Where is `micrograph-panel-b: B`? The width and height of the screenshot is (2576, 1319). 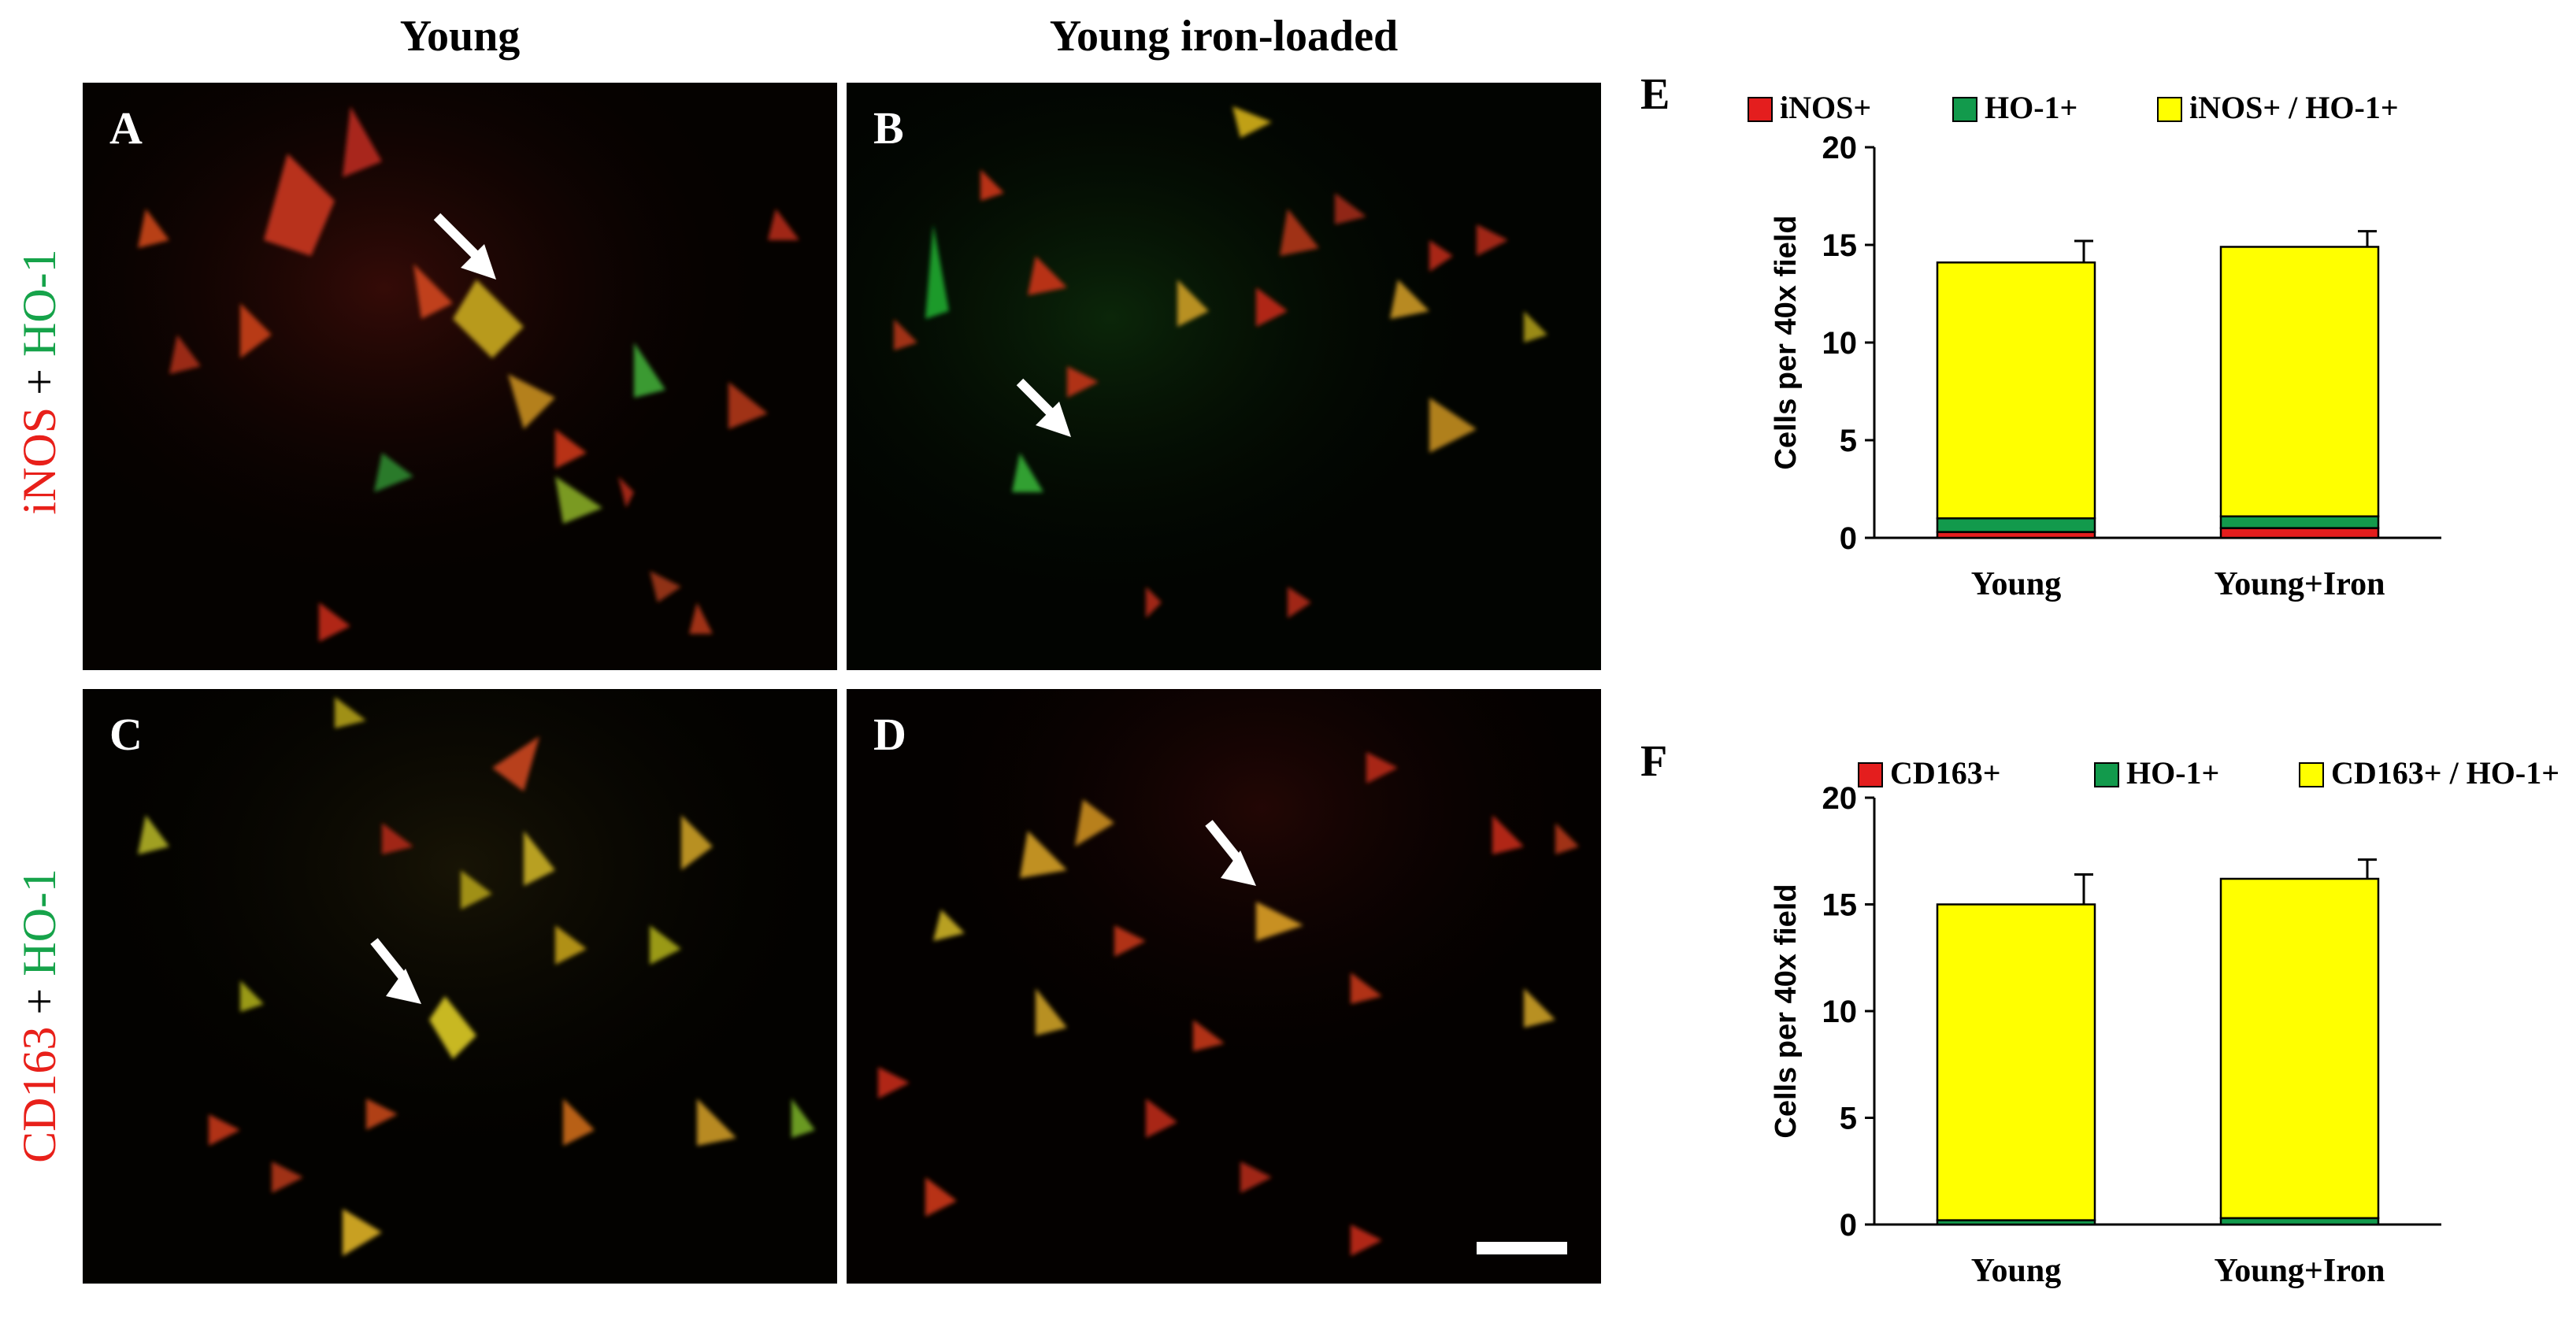 micrograph-panel-b: B is located at coordinates (1224, 376).